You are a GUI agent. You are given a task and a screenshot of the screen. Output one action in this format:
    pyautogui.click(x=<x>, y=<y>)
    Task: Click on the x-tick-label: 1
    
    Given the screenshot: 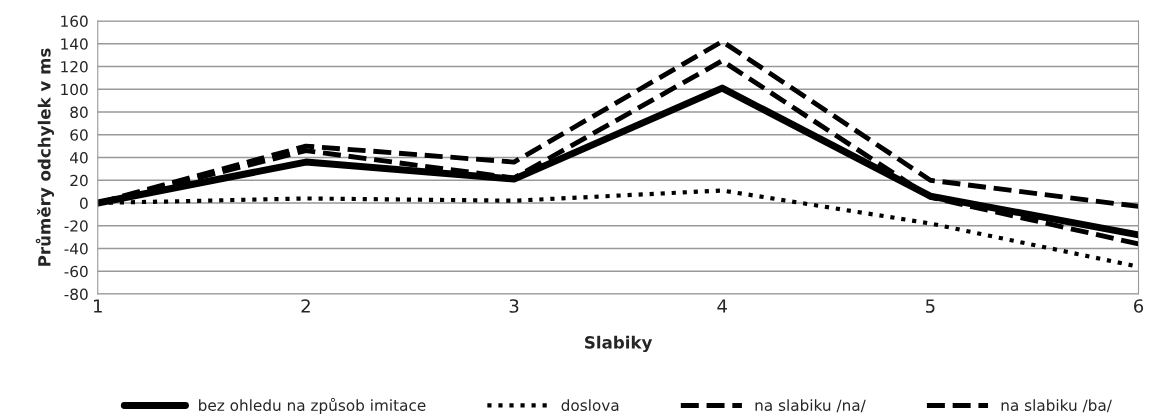 What is the action you would take?
    pyautogui.click(x=97, y=306)
    